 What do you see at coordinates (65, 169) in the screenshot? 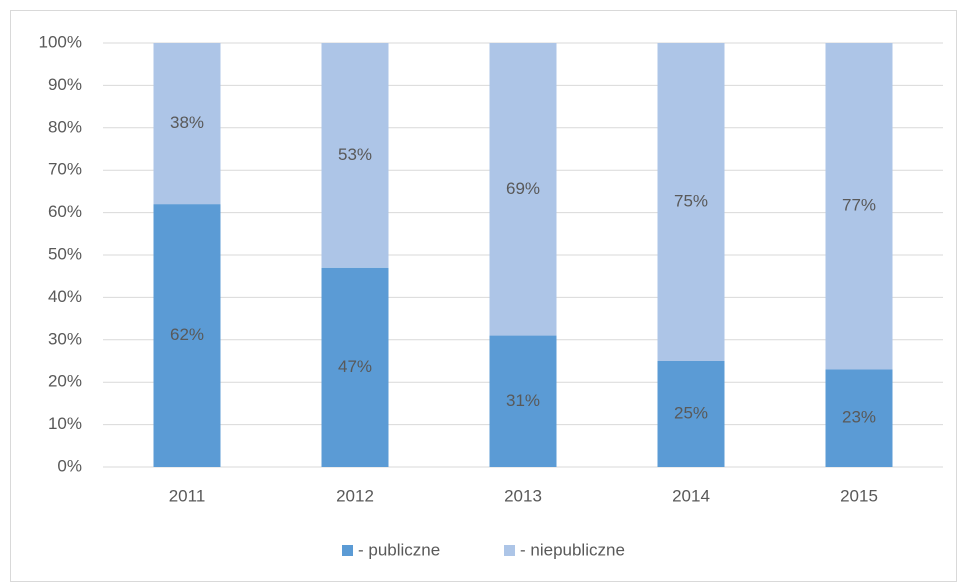
I see `y-tick-label: 70%` at bounding box center [65, 169].